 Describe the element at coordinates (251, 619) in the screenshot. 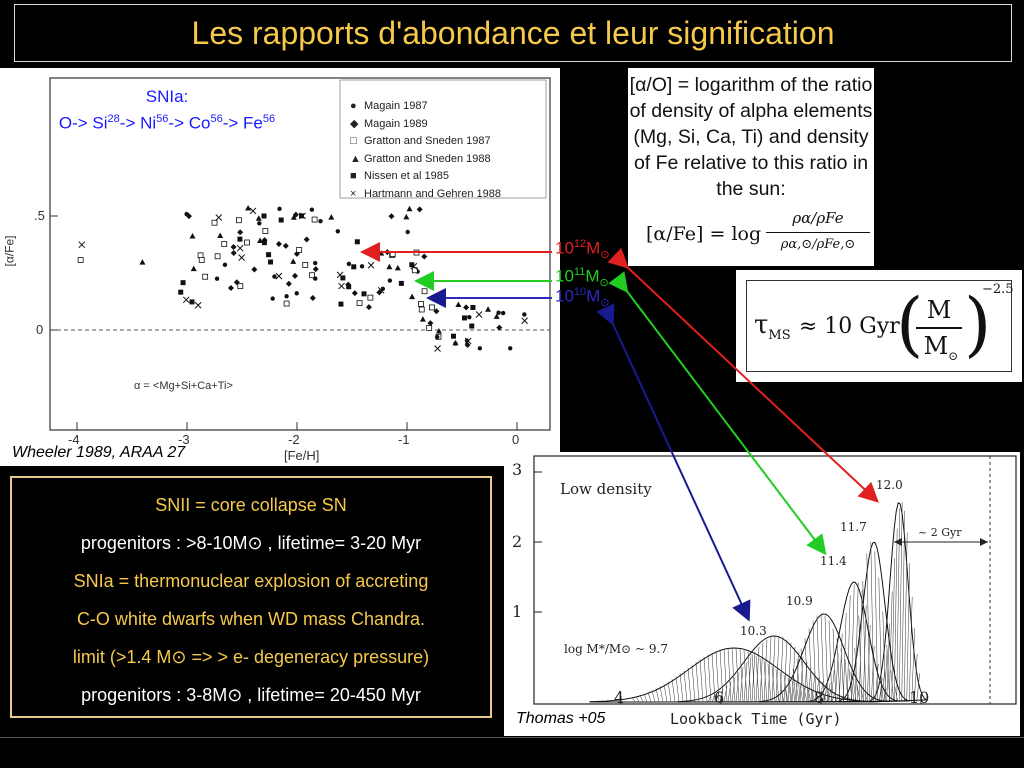

I see `info-line: C-O white dwarfs when WD mass Chandra.` at that location.